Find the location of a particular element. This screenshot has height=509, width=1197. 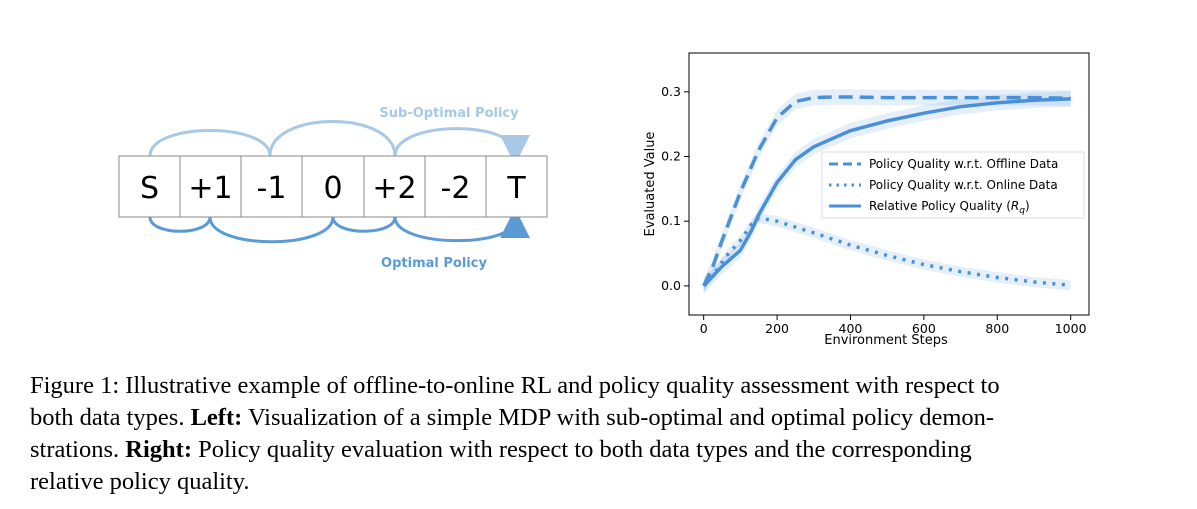

caption-line-3a: strations. is located at coordinates (78, 449).